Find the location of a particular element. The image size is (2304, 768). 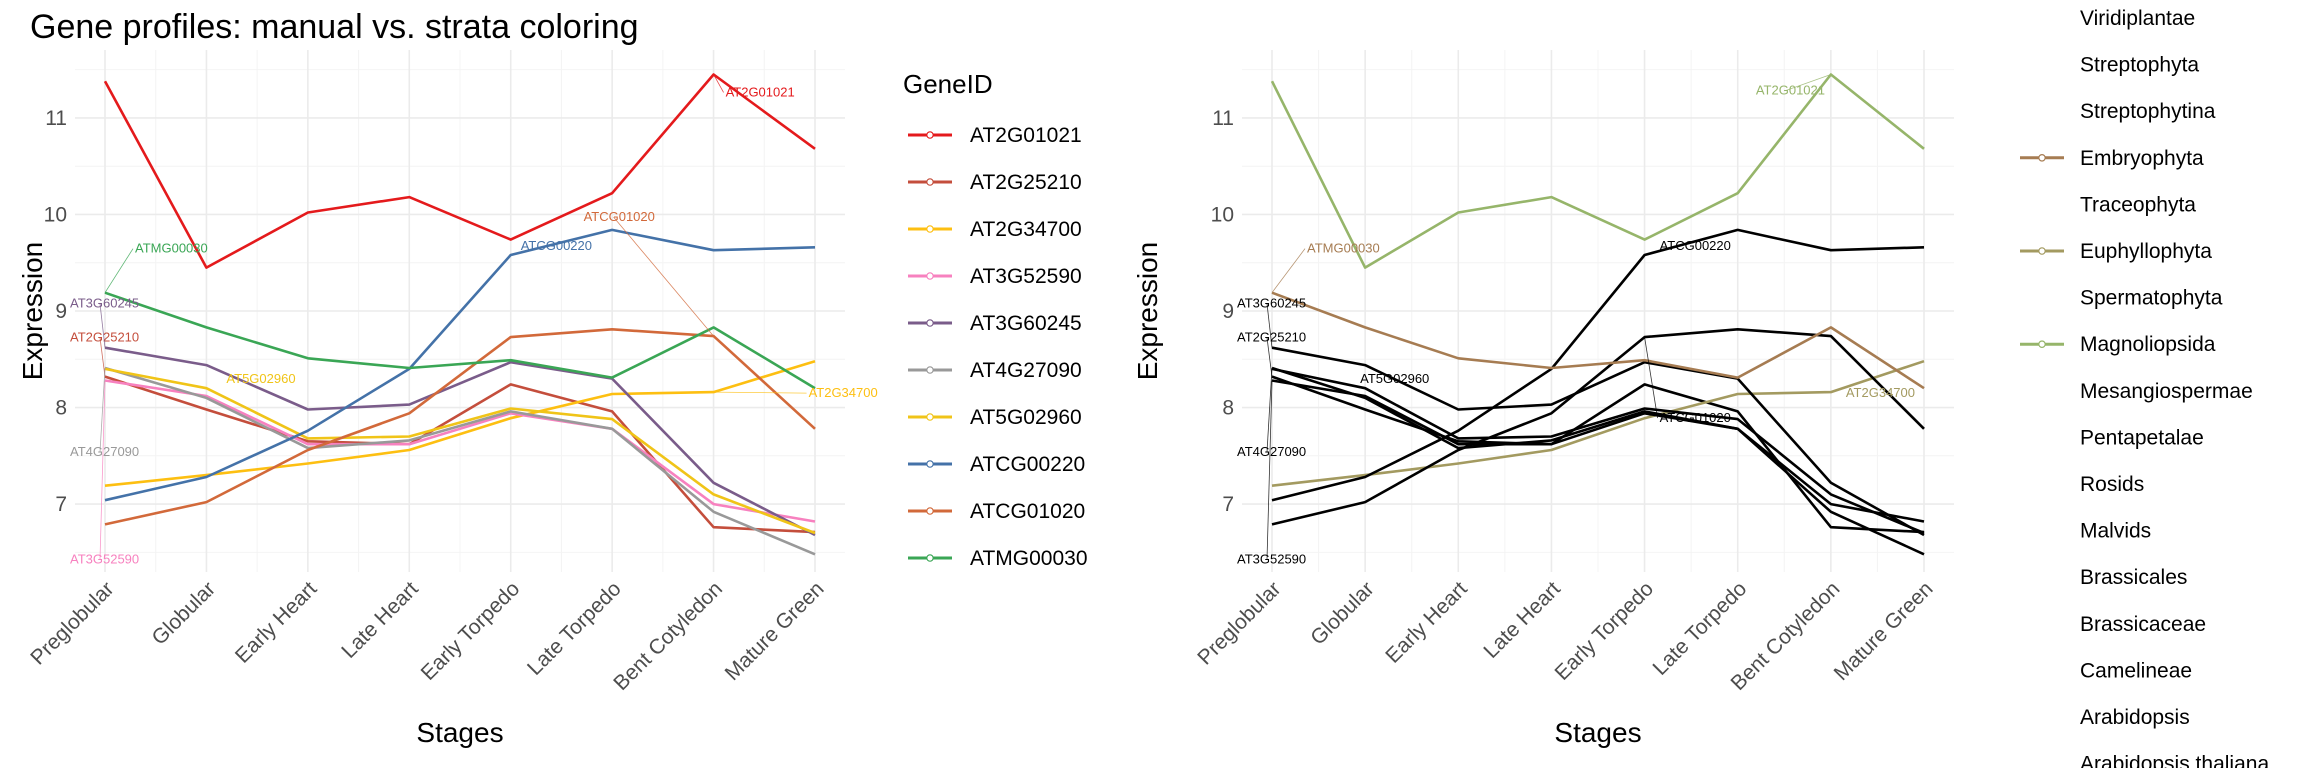

annotation-at2g25210: AT2G25210 is located at coordinates (1271, 337).